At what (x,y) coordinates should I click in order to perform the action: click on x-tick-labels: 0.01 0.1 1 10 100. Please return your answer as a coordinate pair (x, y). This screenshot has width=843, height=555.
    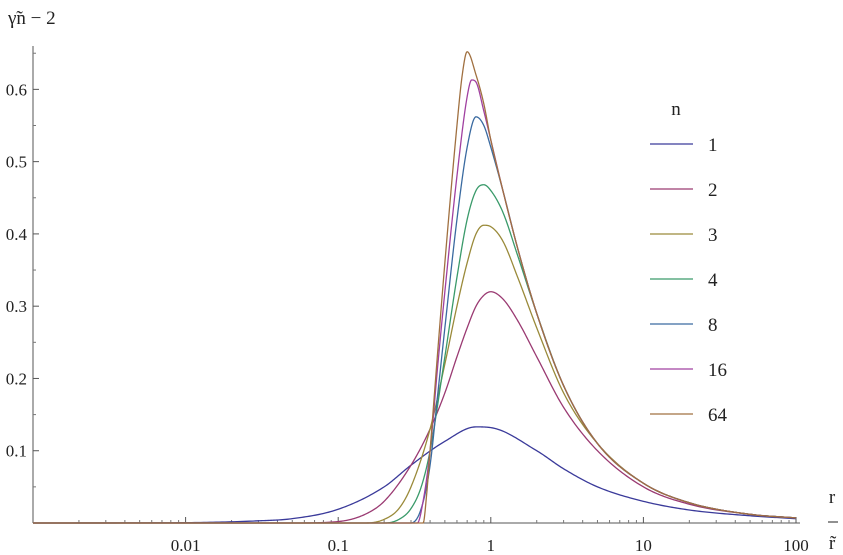
    Looking at the image, I should click on (490, 536).